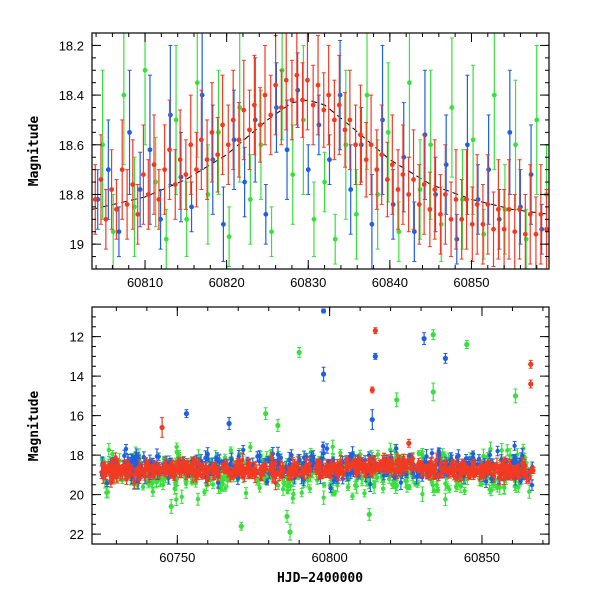  I want to click on y-tick-label: 18.6, so click(71, 145).